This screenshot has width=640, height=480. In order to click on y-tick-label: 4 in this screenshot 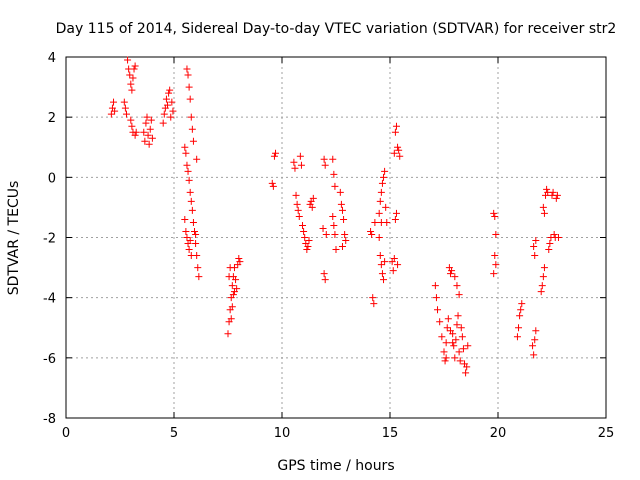, I will do `click(52, 58)`.